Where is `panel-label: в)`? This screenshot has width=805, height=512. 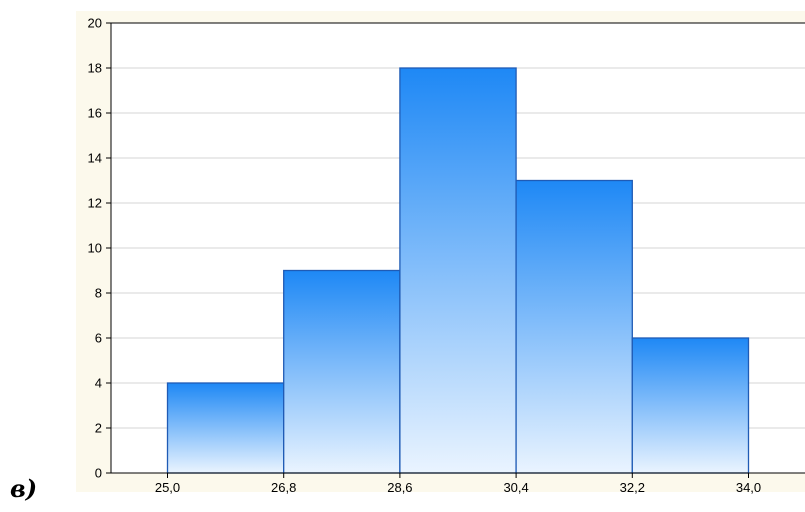 panel-label: в) is located at coordinates (24, 488).